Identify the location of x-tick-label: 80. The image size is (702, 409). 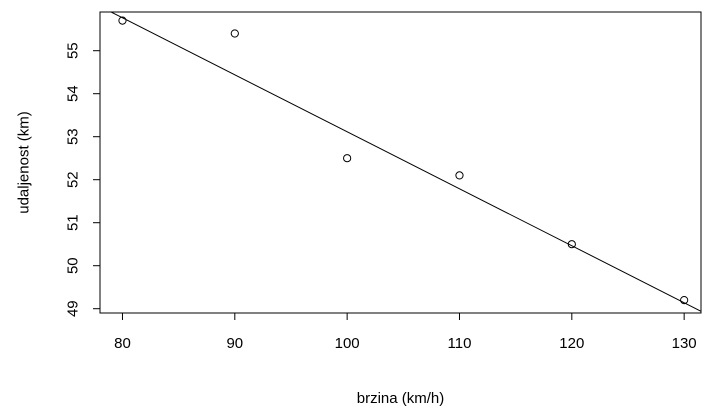
(122, 343).